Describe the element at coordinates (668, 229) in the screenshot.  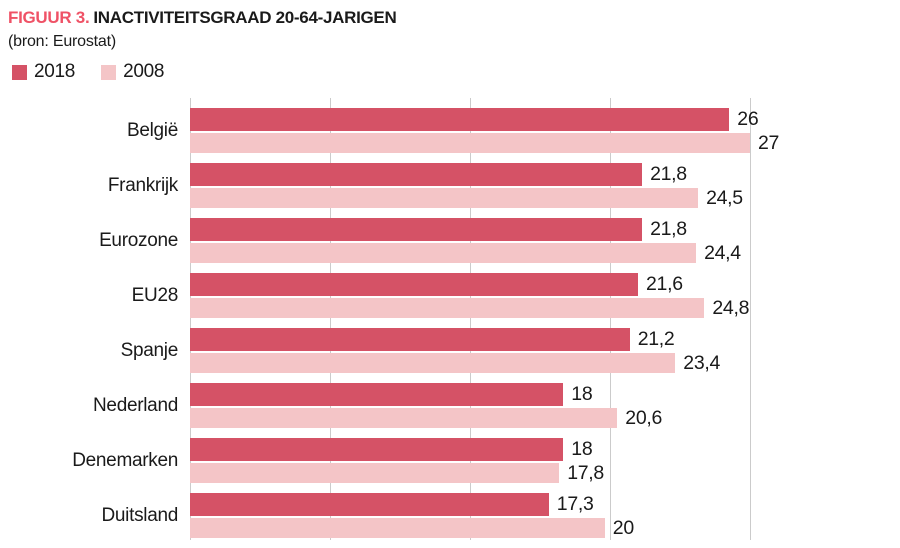
I see `value-label-2018-eurozone: 21,8` at that location.